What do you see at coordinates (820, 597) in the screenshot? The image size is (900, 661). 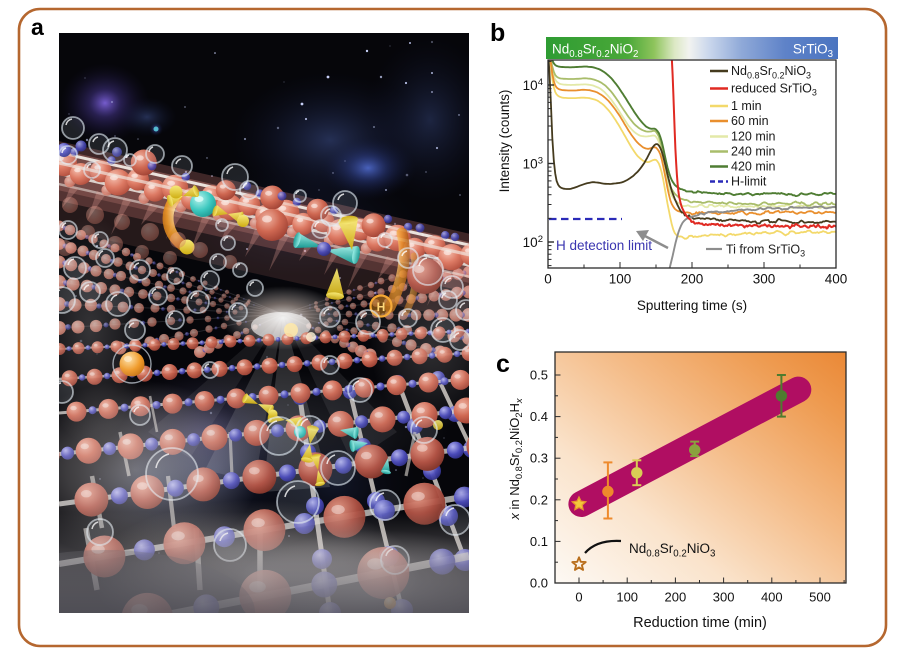 I see `svg-text: 500` at bounding box center [820, 597].